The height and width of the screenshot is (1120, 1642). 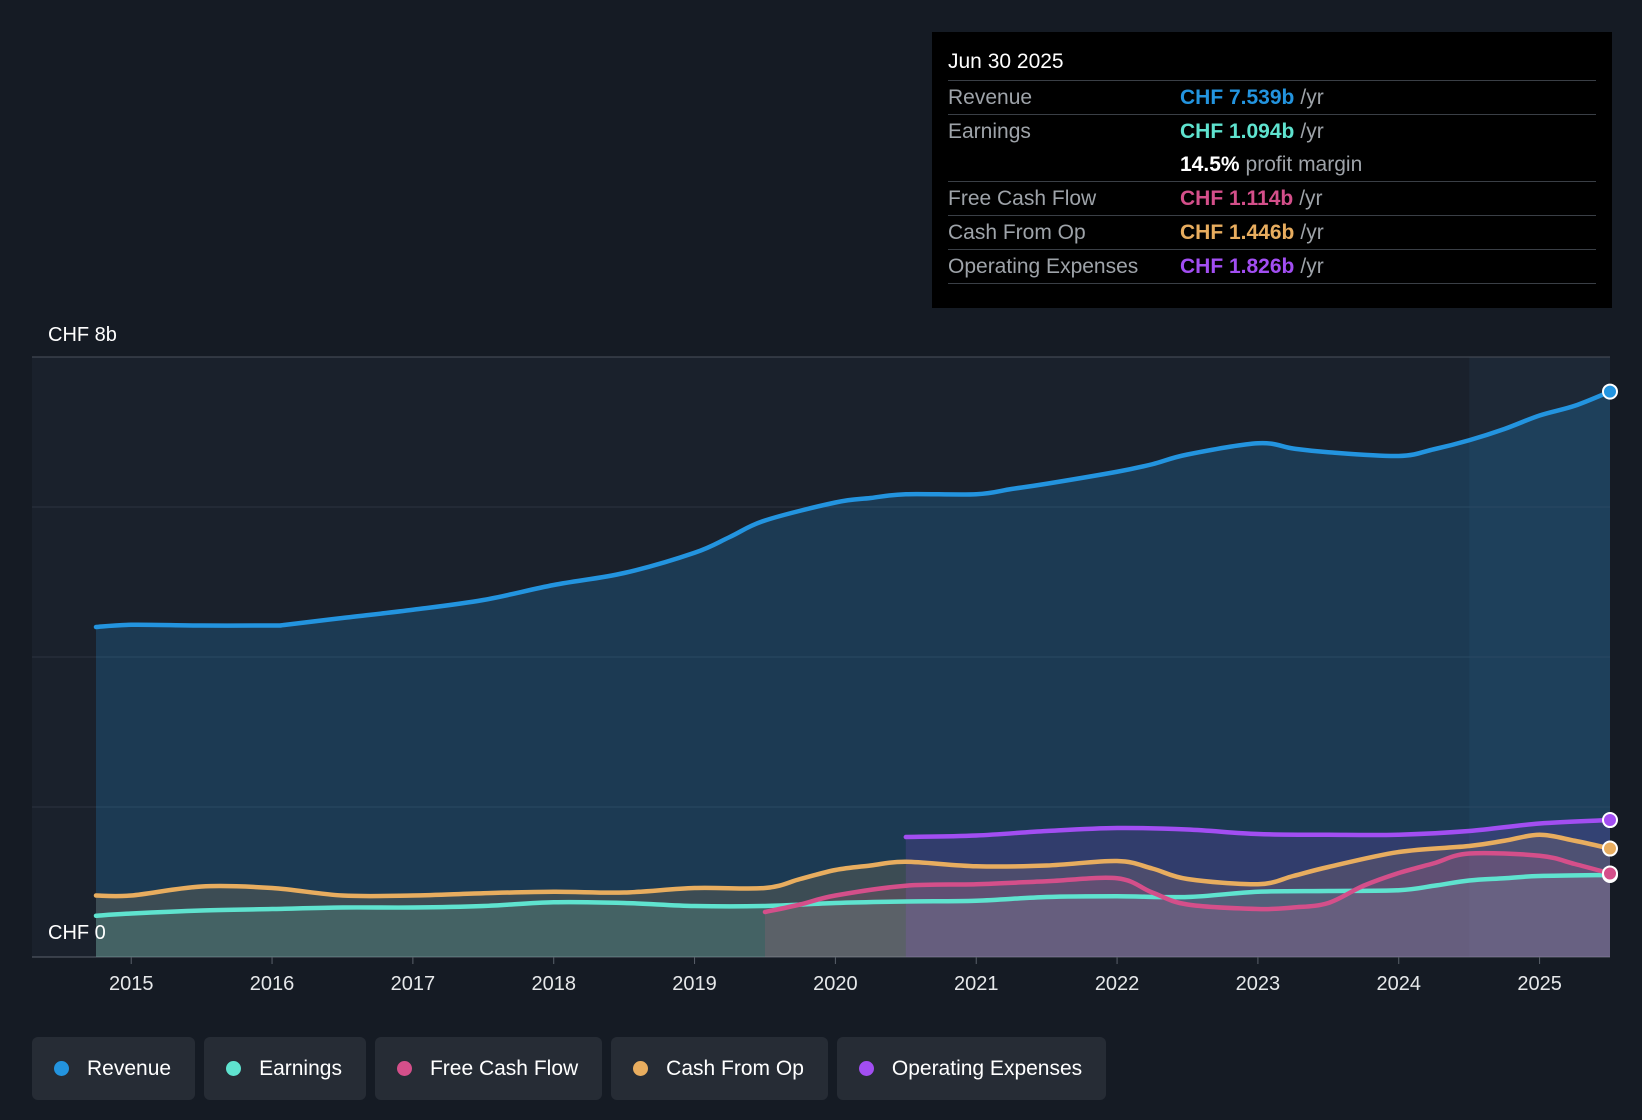 What do you see at coordinates (1237, 97) in the screenshot?
I see `tooltip-value: CHF 7.539b` at bounding box center [1237, 97].